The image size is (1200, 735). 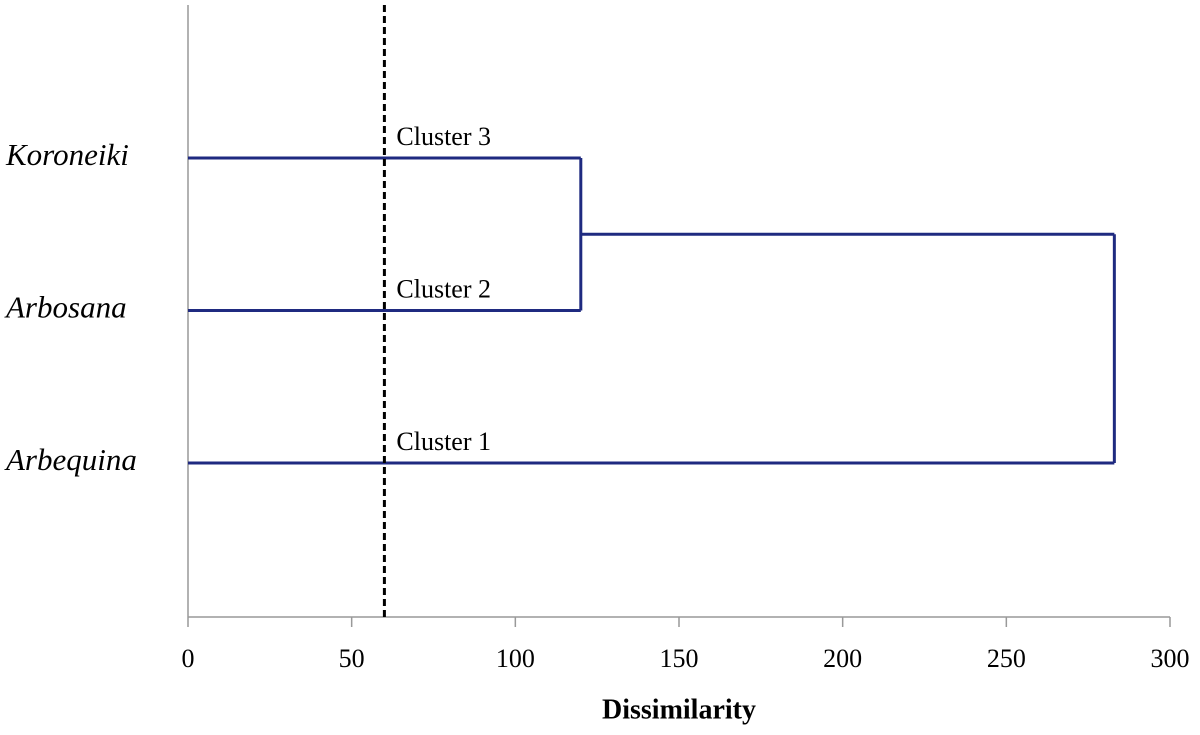 What do you see at coordinates (443, 288) in the screenshot?
I see `cluster-label: Cluster 2` at bounding box center [443, 288].